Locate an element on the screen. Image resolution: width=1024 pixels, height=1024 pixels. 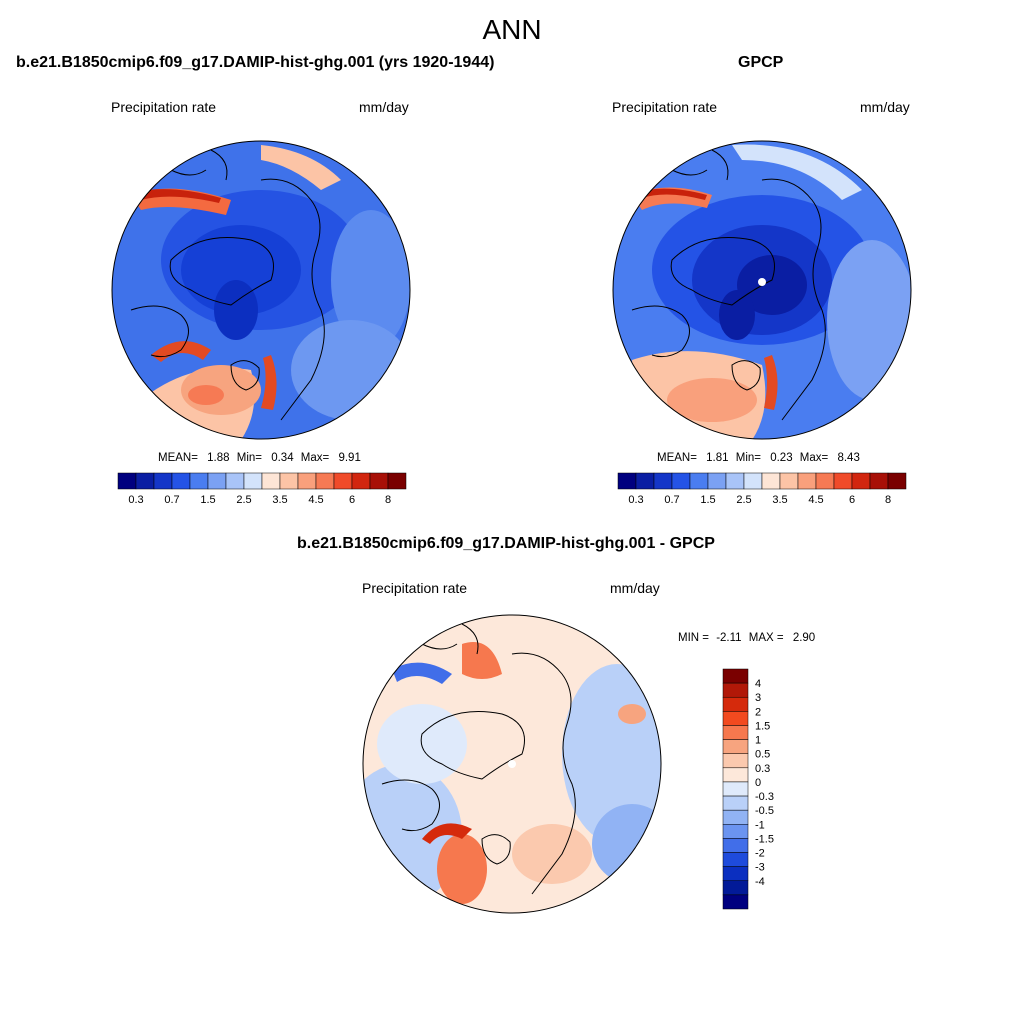
obs-colorbar-tick-label: 0.3 is located at coordinates (635, 500).